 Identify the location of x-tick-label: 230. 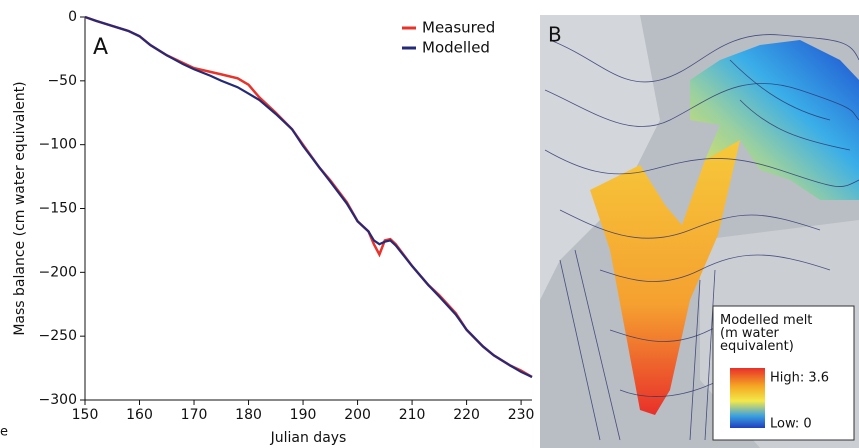
(521, 415).